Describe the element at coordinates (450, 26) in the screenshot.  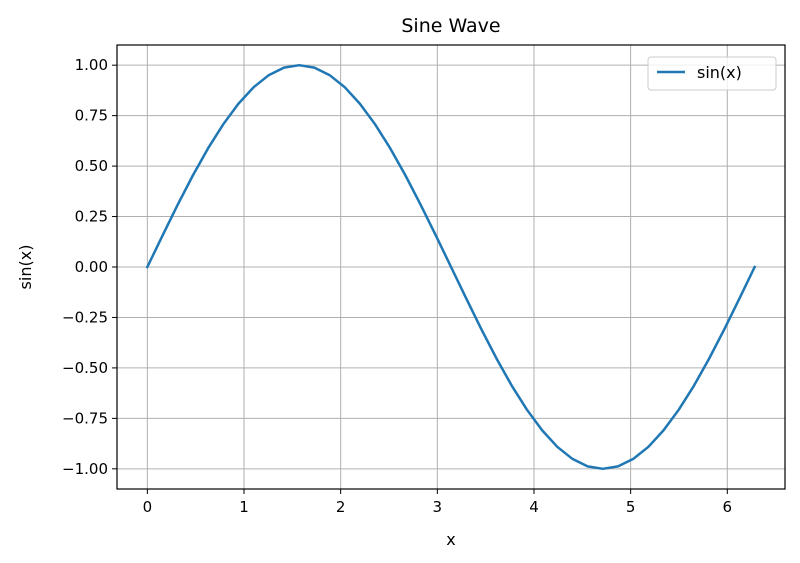
I see `chart-title: Sine Wave` at that location.